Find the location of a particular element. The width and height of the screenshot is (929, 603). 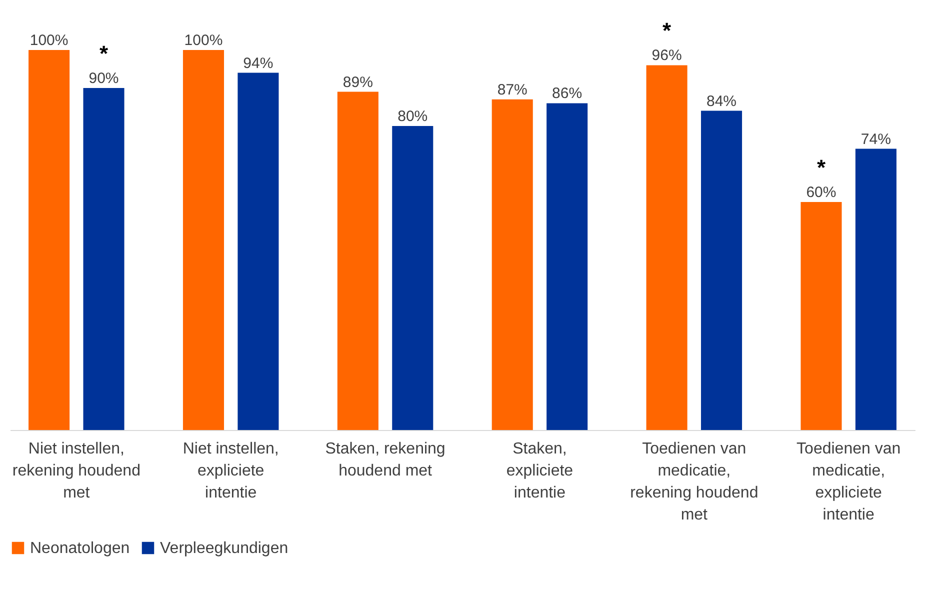

data-label: 60% is located at coordinates (821, 192).